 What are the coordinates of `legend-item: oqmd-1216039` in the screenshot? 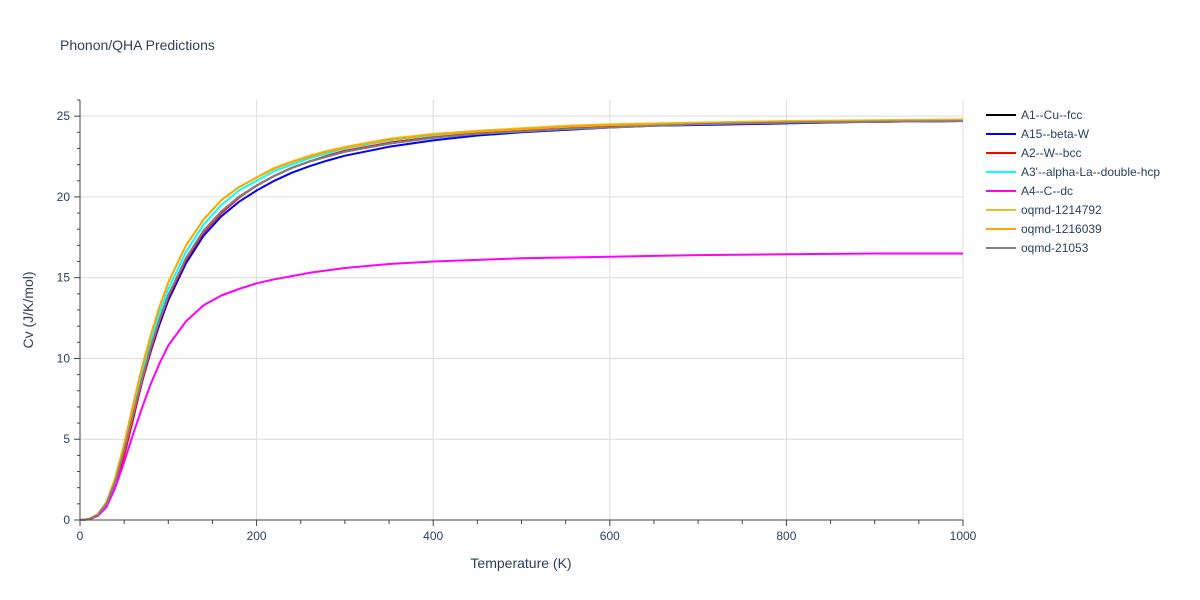 It's located at (1044, 229).